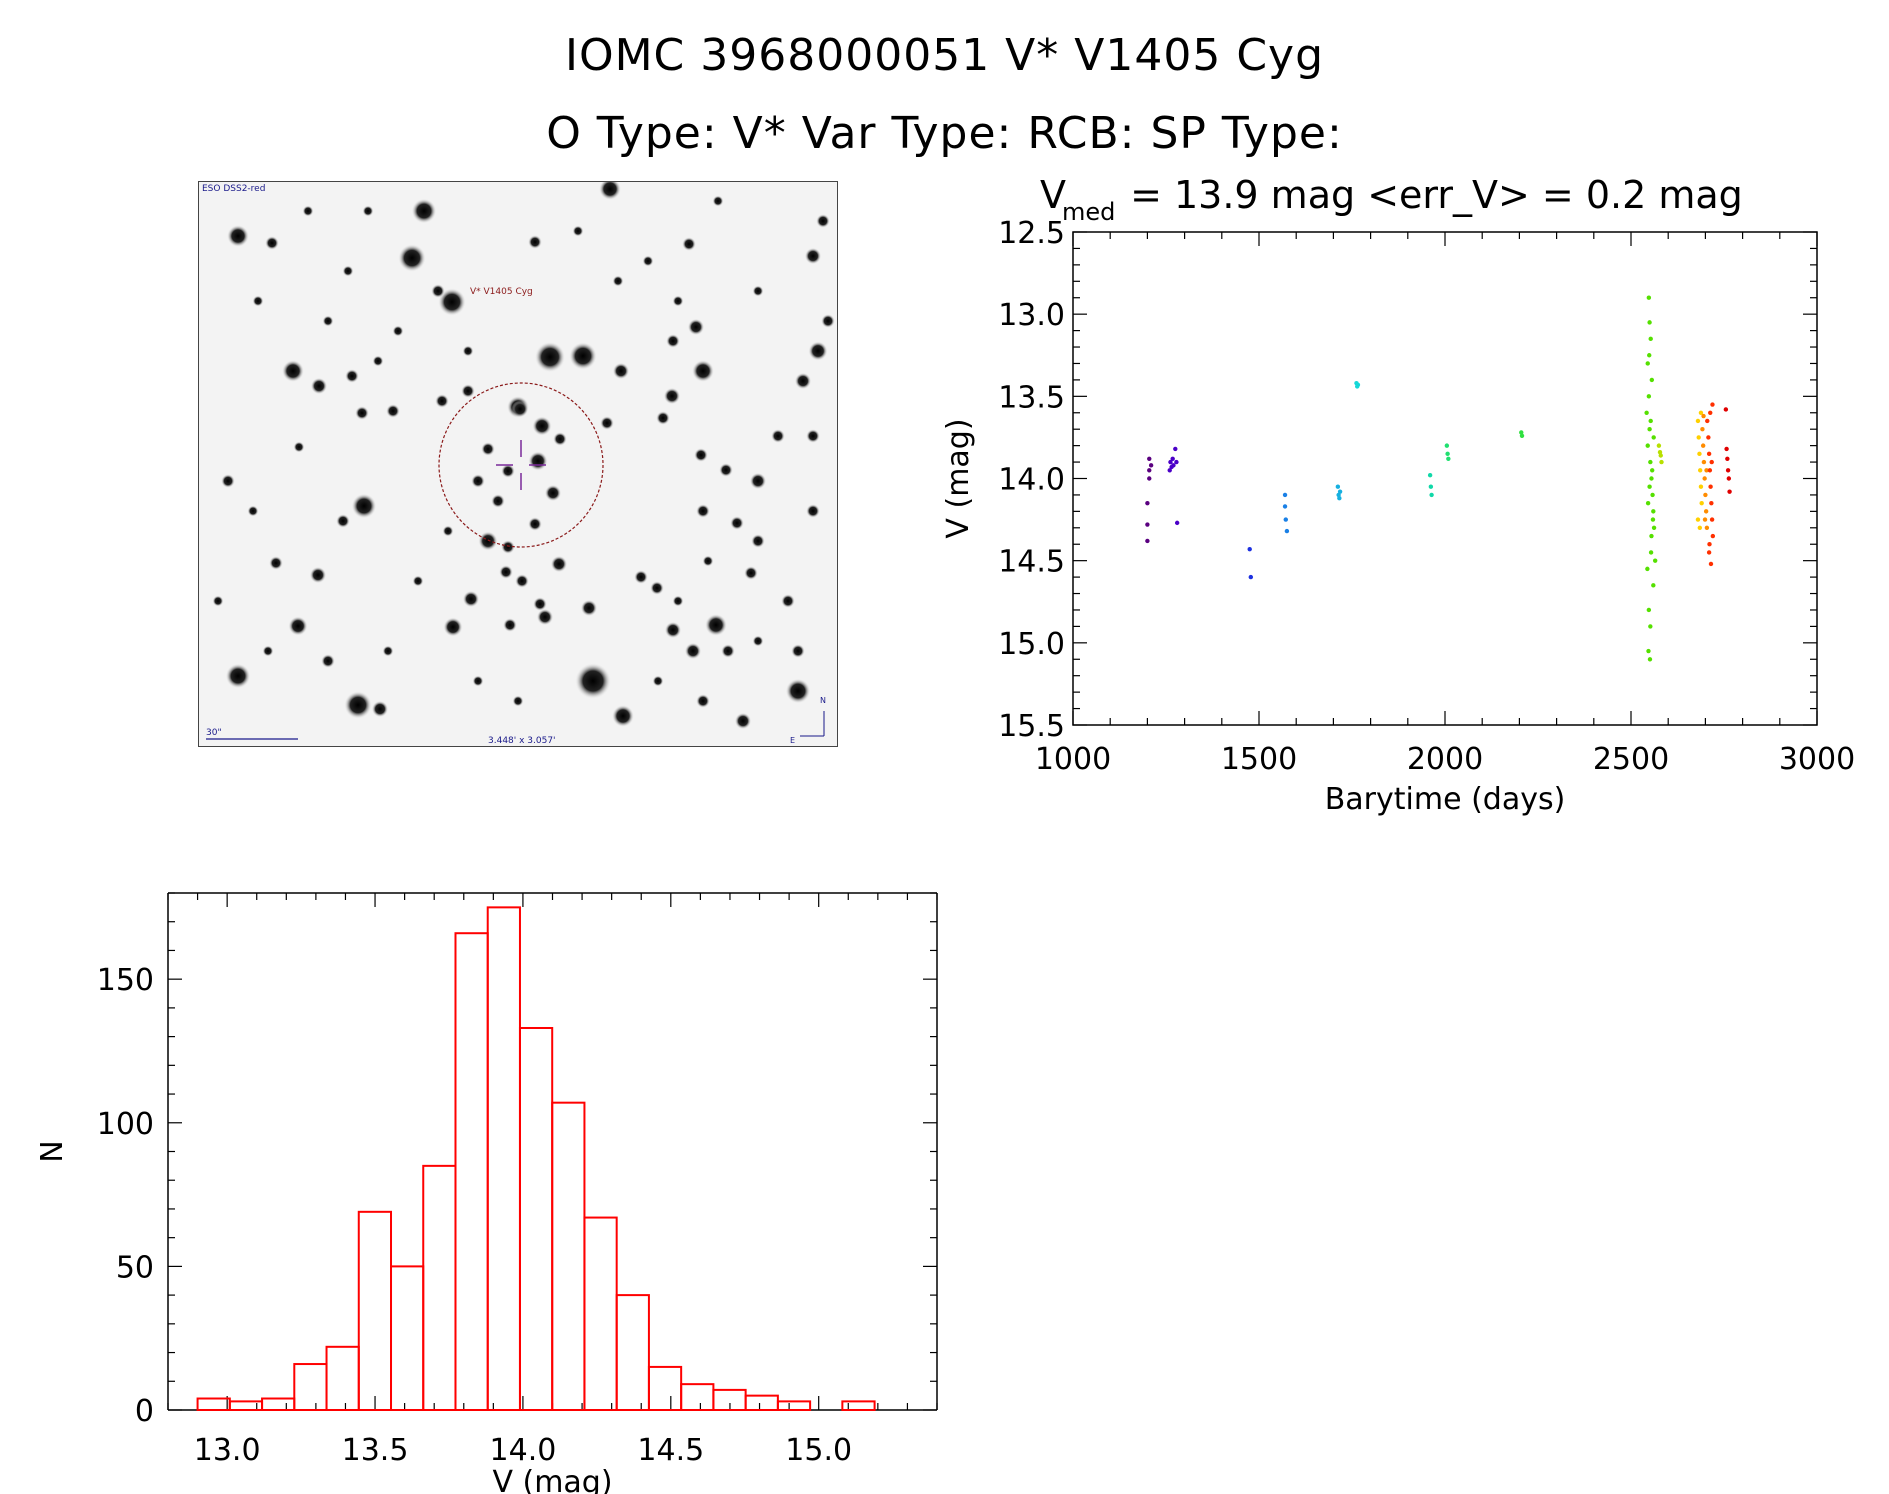  I want to click on y-tick-label: 0, so click(144, 1411).